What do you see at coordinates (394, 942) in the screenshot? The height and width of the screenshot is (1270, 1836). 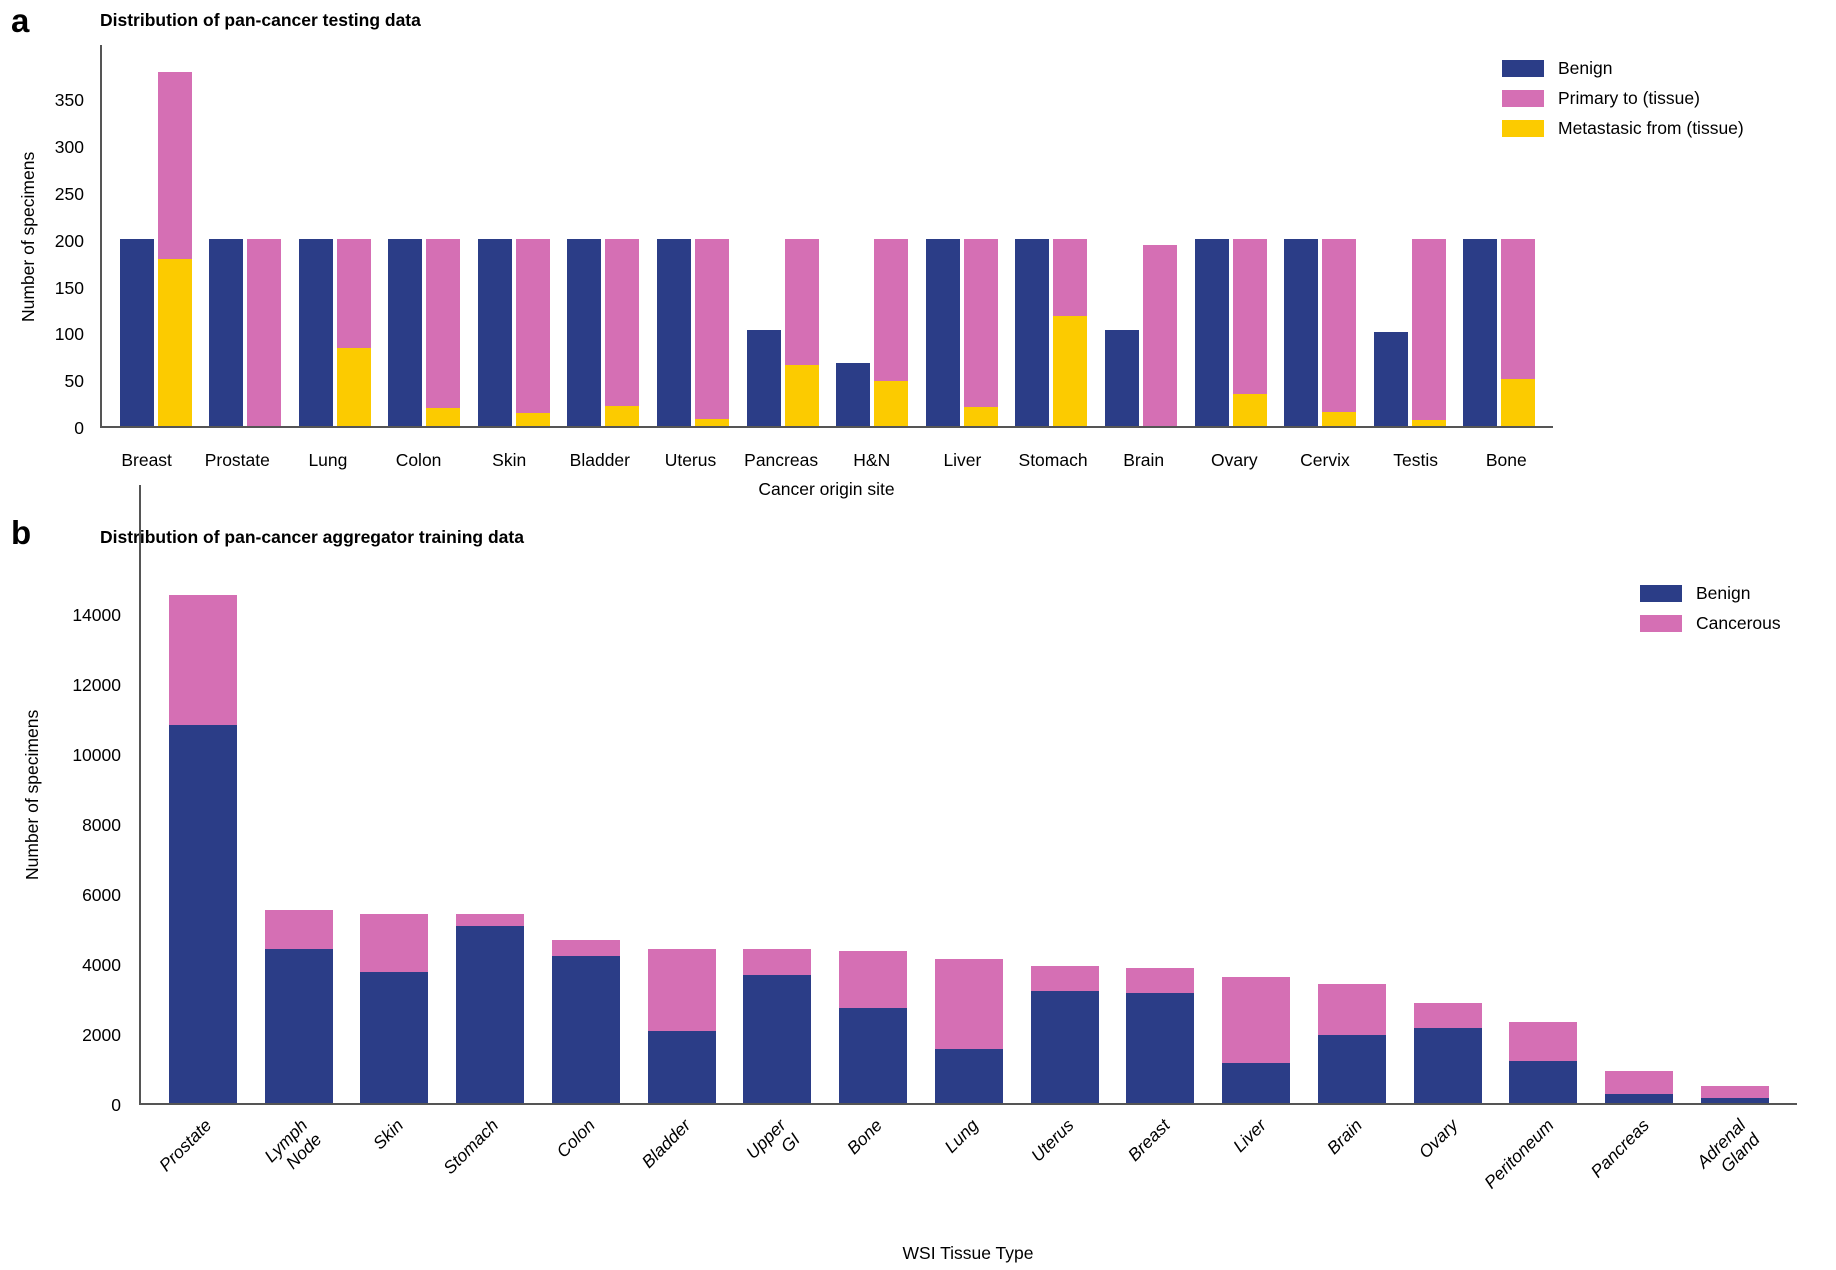 I see `segment-cancerous-skin` at bounding box center [394, 942].